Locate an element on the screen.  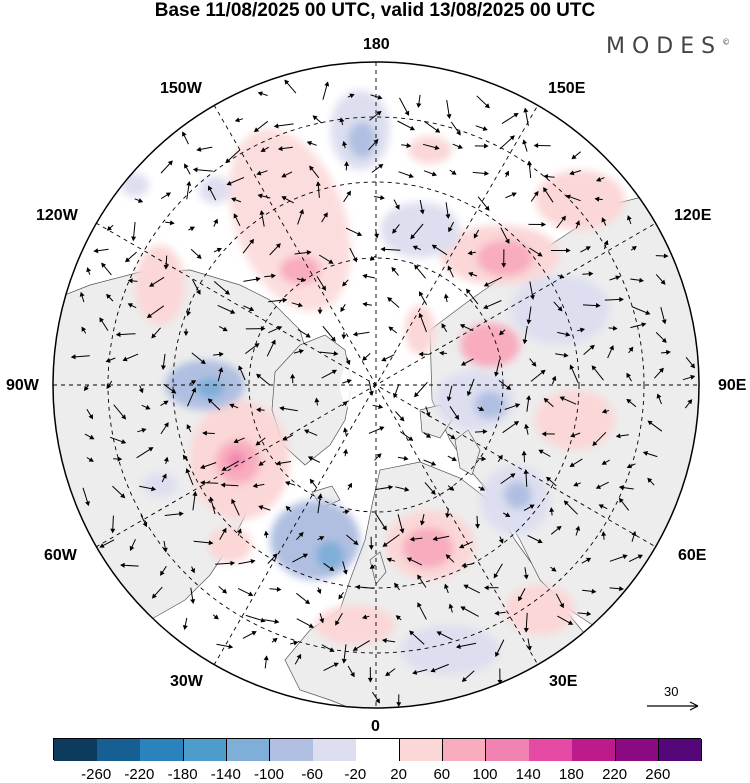
lon-label-150e: 150E is located at coordinates (567, 88).